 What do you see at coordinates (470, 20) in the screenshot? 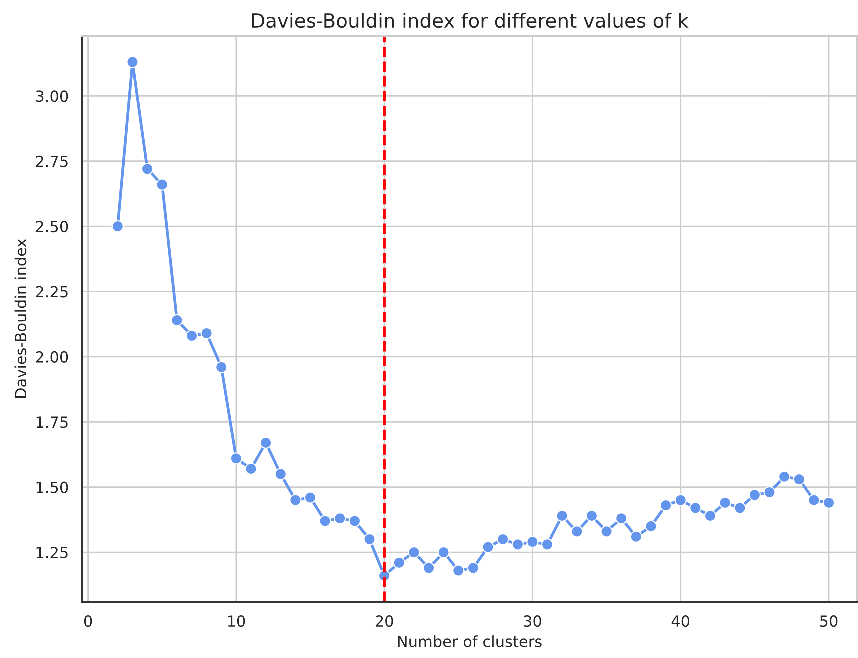
I see `chart-title: Davies-Bouldin index for different values of k` at bounding box center [470, 20].